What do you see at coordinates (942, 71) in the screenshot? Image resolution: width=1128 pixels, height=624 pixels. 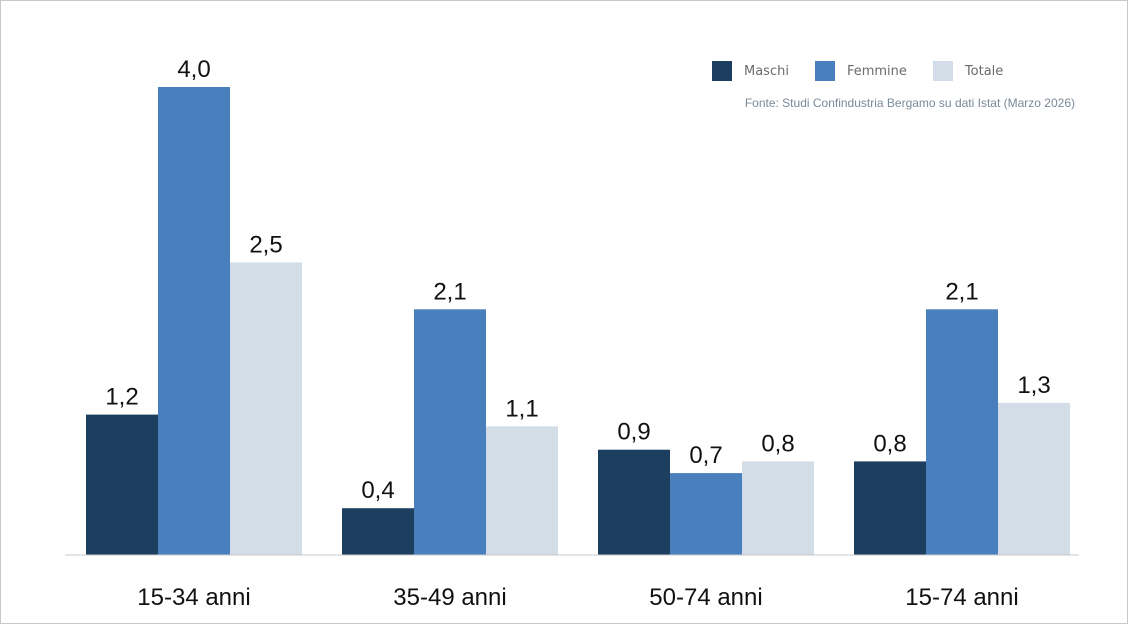 I see `legend-swatch-totale` at bounding box center [942, 71].